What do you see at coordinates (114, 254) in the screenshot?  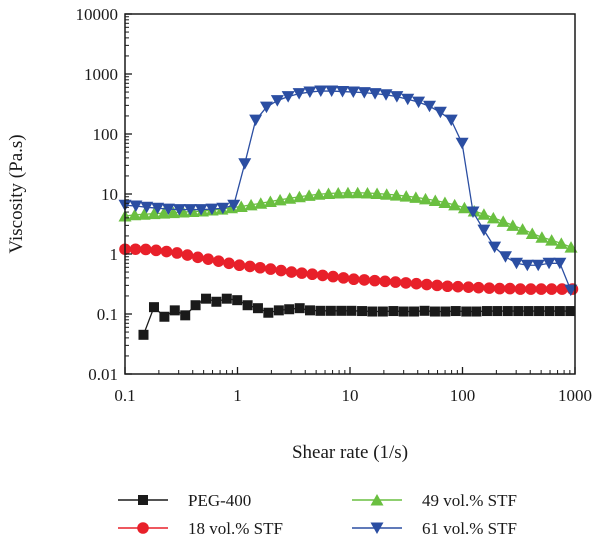 I see `y-tick-label: 1` at bounding box center [114, 254].